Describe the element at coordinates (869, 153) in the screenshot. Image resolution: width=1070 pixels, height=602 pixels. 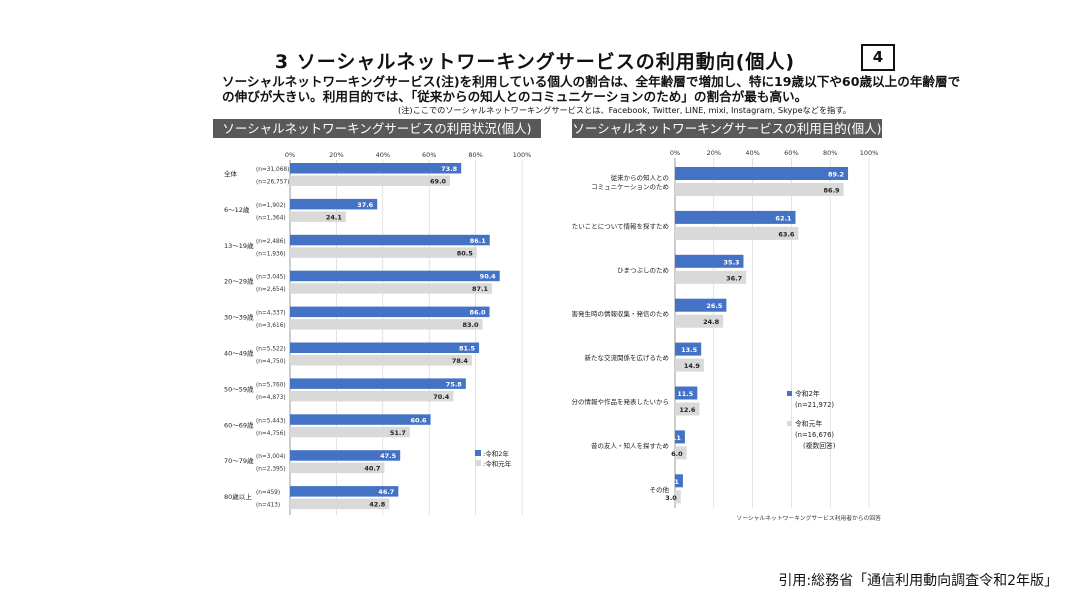
I see `x-tick-label: 100%` at that location.